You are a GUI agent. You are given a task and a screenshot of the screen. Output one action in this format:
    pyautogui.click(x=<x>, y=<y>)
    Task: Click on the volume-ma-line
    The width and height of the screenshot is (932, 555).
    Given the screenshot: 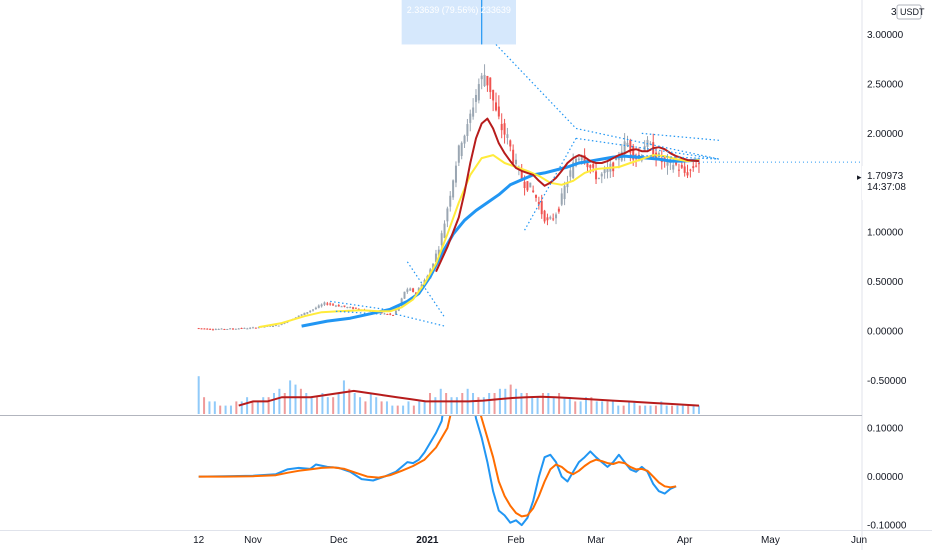 What is the action you would take?
    pyautogui.click(x=469, y=398)
    